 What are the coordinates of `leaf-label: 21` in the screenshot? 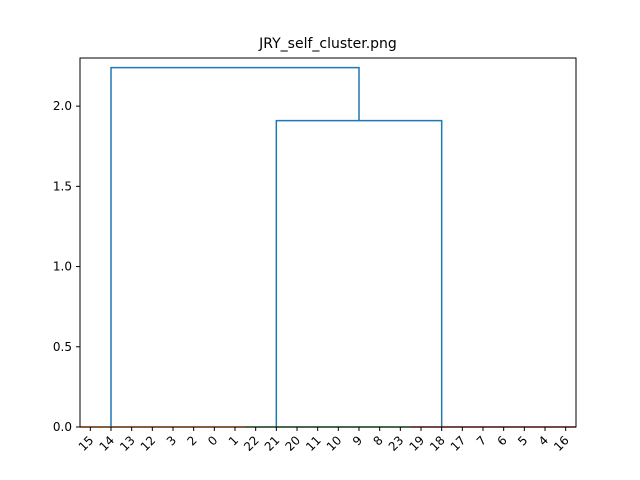 It's located at (272, 443).